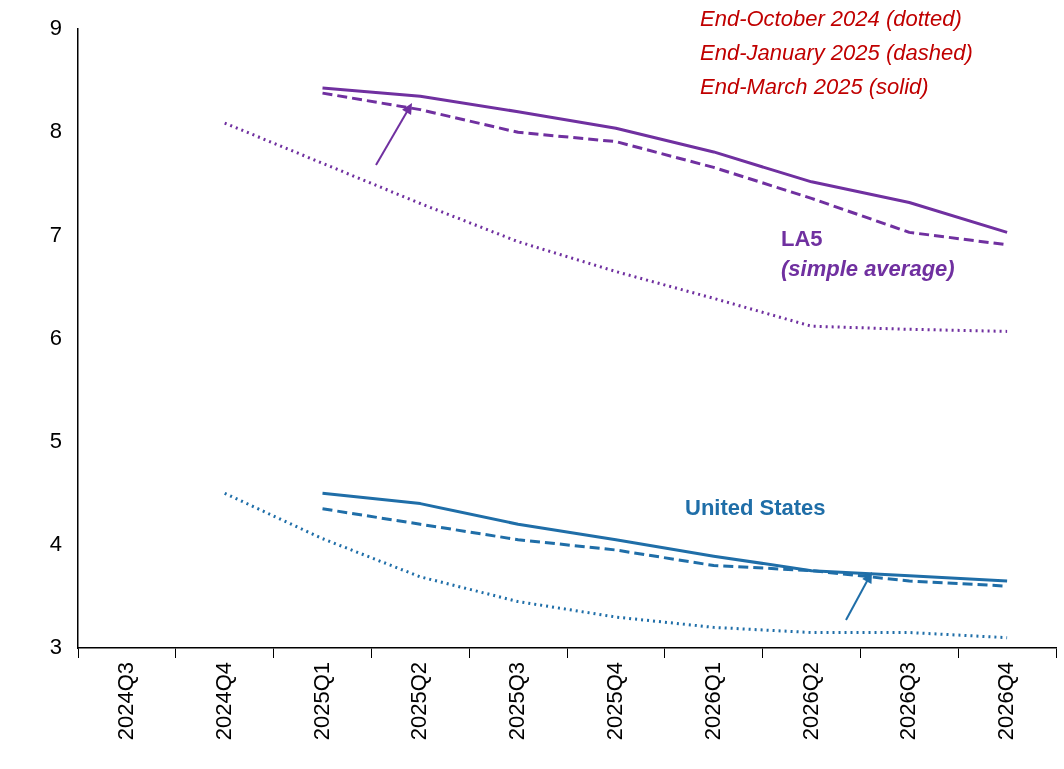 The width and height of the screenshot is (1064, 769). I want to click on y-tick-label: 6, so click(55, 337).